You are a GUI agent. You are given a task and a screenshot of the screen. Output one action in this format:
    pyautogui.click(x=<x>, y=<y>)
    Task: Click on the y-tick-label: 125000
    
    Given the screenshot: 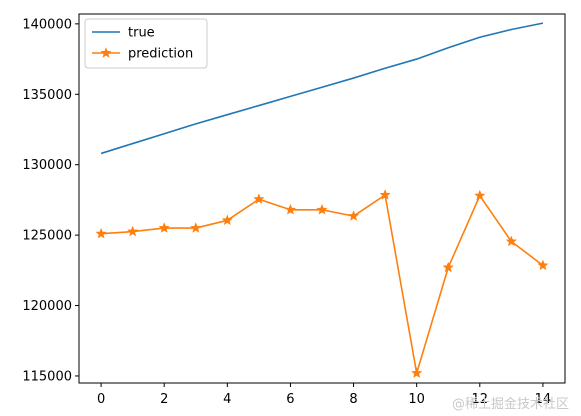 What is the action you would take?
    pyautogui.click(x=47, y=236)
    